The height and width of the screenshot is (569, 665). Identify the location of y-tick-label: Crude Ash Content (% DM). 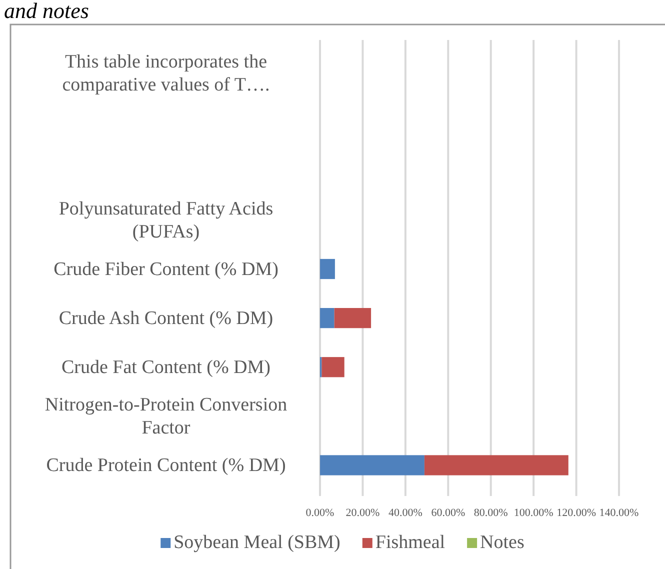
(166, 319).